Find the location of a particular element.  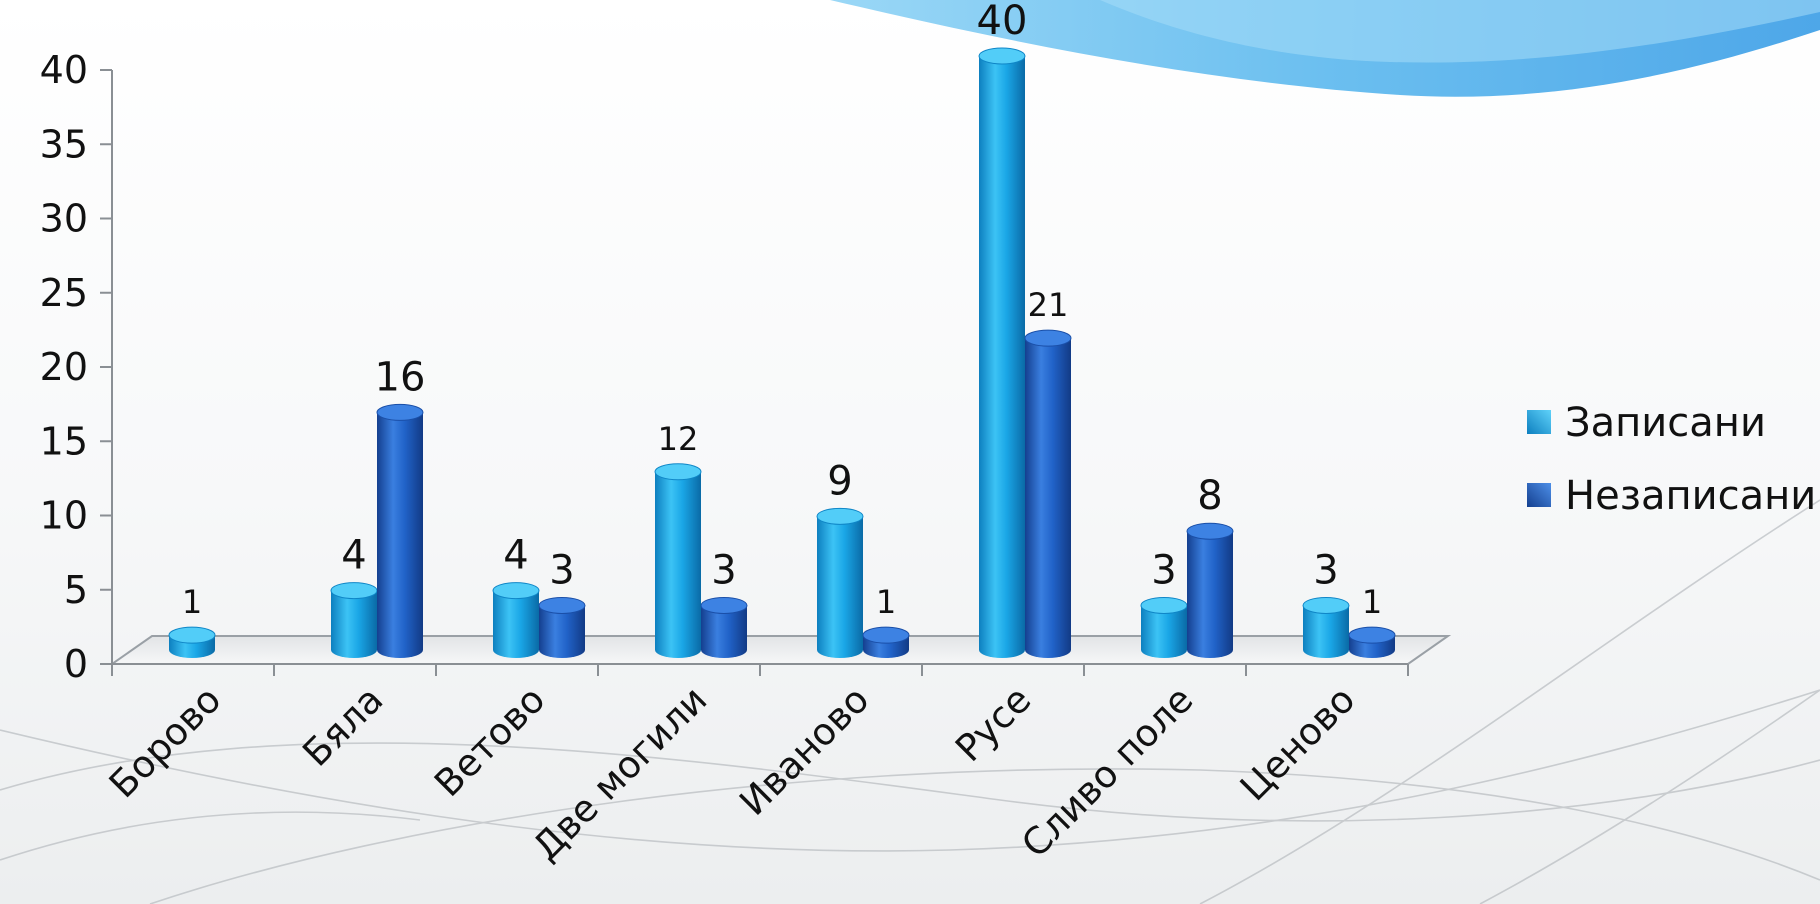

y-tick-label: 35 is located at coordinates (64, 144).